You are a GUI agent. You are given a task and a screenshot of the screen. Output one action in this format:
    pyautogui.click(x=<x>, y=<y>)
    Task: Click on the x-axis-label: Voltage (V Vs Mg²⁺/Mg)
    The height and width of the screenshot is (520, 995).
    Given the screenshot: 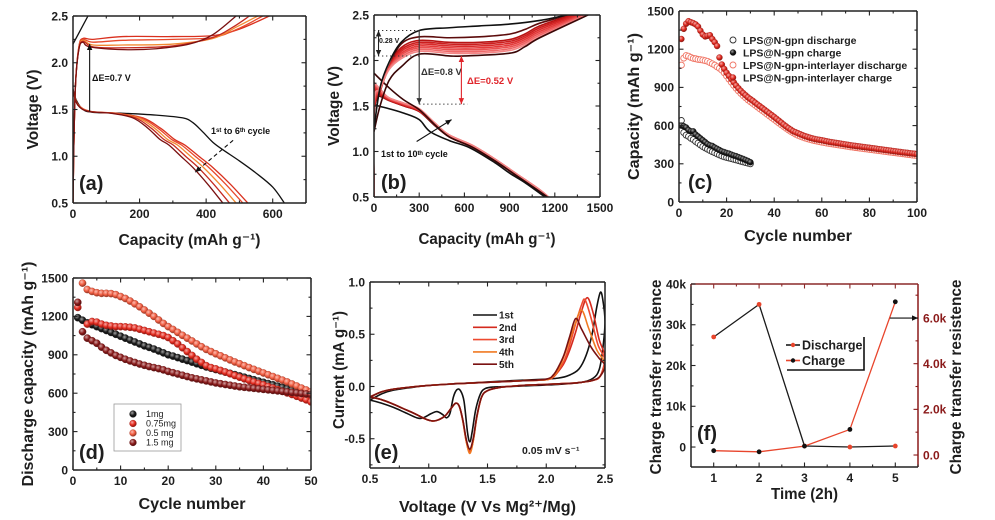 What is the action you would take?
    pyautogui.click(x=487, y=507)
    